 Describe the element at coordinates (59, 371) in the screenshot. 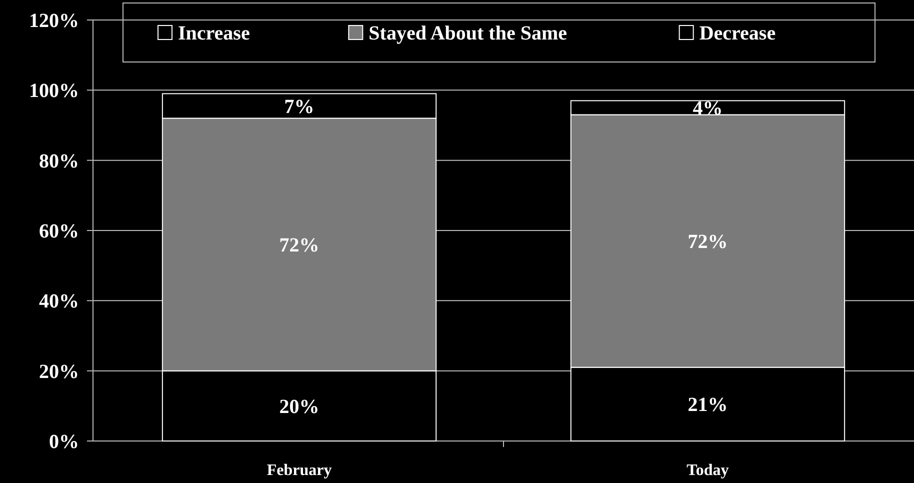

I see `y-tick-label: 20%` at that location.